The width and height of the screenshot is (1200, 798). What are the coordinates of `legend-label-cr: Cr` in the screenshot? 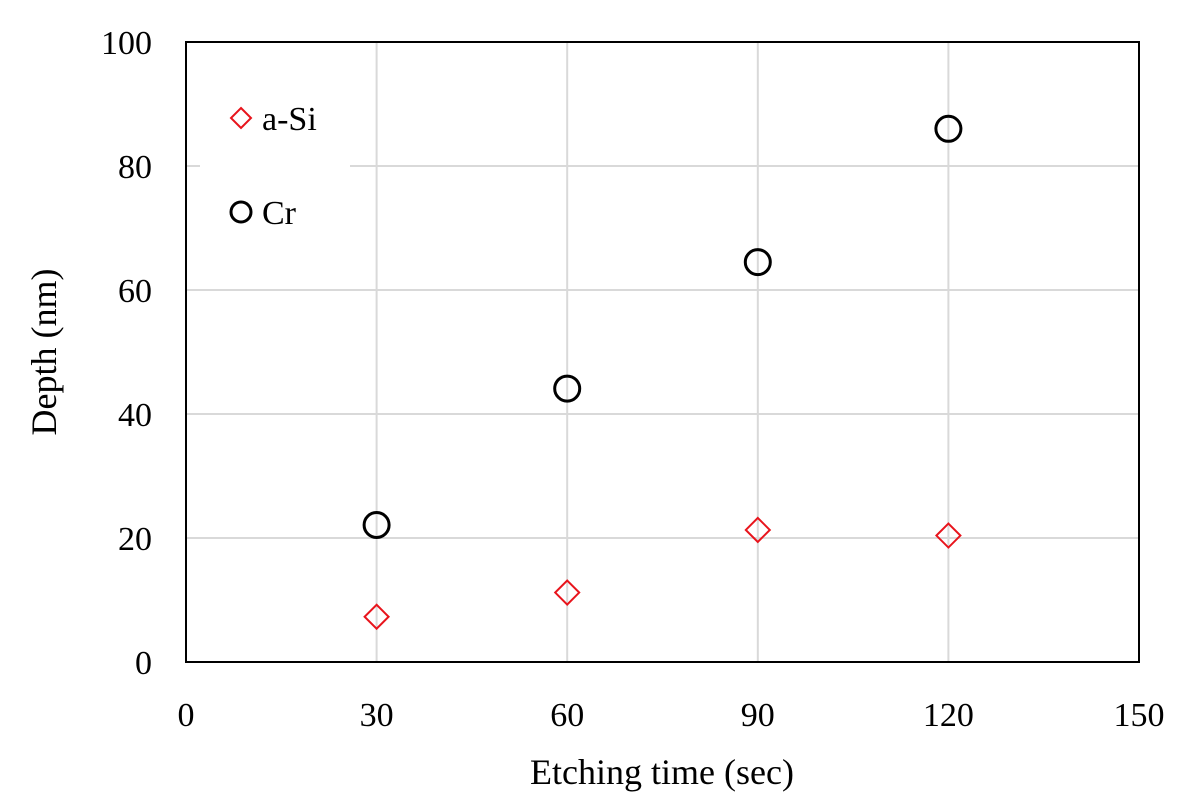 It's located at (279, 213).